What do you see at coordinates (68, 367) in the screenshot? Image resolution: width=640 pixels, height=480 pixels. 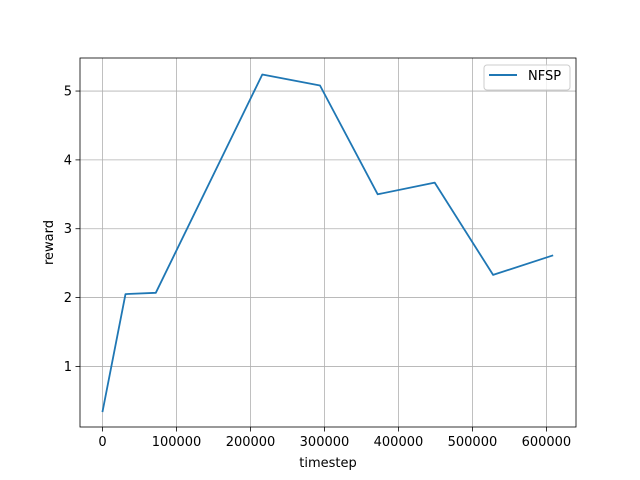 I see `y-tick-label: 1` at bounding box center [68, 367].